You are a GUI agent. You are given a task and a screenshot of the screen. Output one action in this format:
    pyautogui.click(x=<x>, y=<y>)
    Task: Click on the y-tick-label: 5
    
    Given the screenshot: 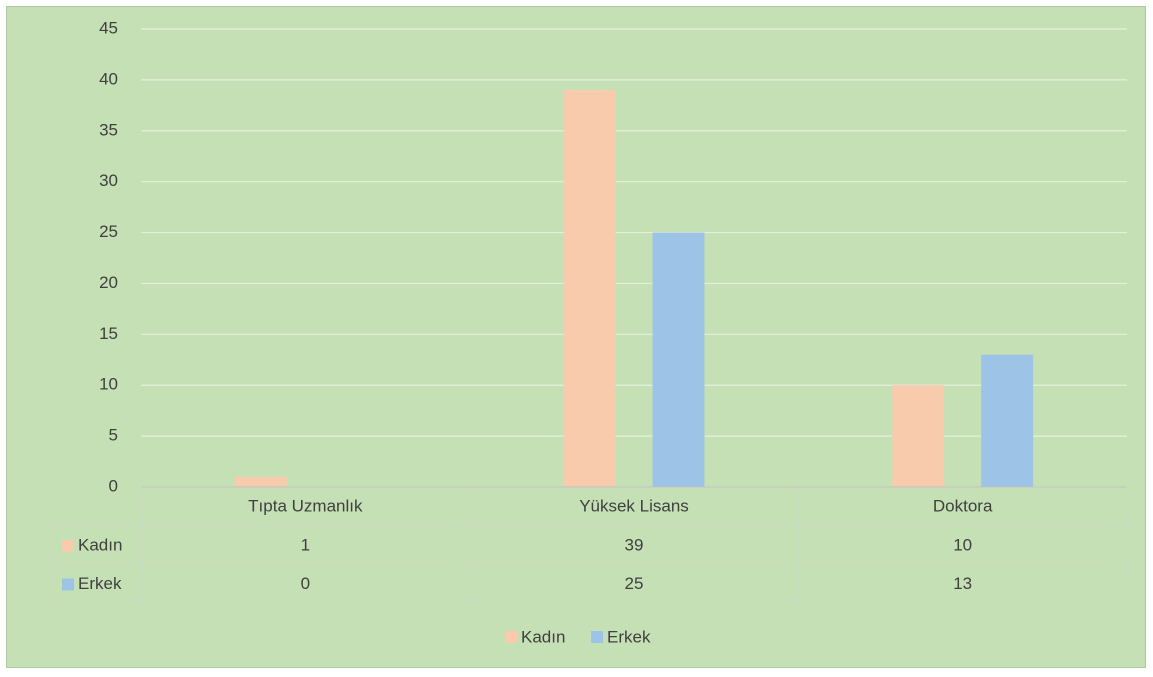 What is the action you would take?
    pyautogui.click(x=113, y=435)
    